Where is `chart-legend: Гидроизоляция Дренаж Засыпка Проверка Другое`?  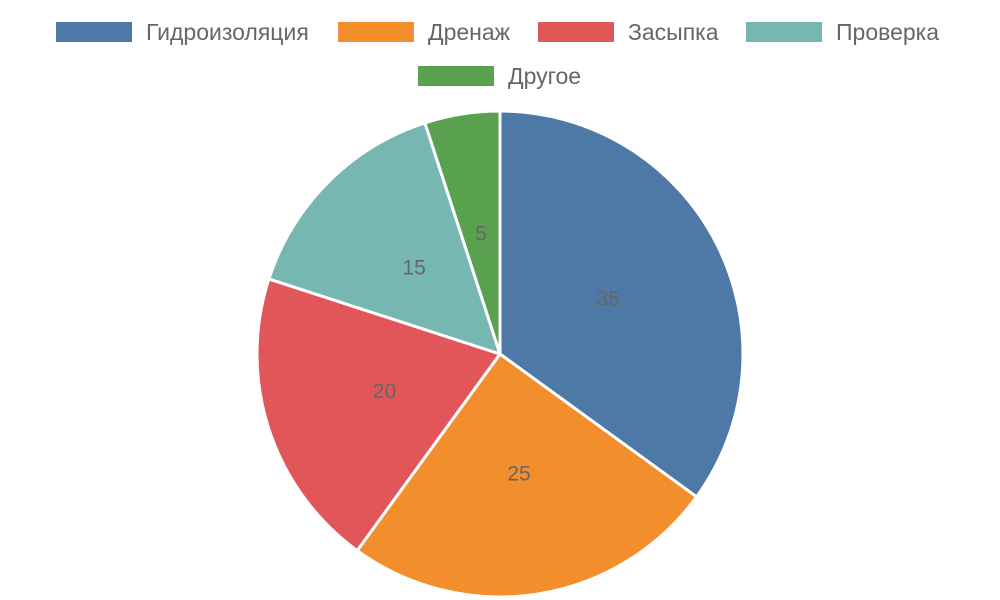
chart-legend: Гидроизоляция Дренаж Засыпка Проверка Другое is located at coordinates (497, 54).